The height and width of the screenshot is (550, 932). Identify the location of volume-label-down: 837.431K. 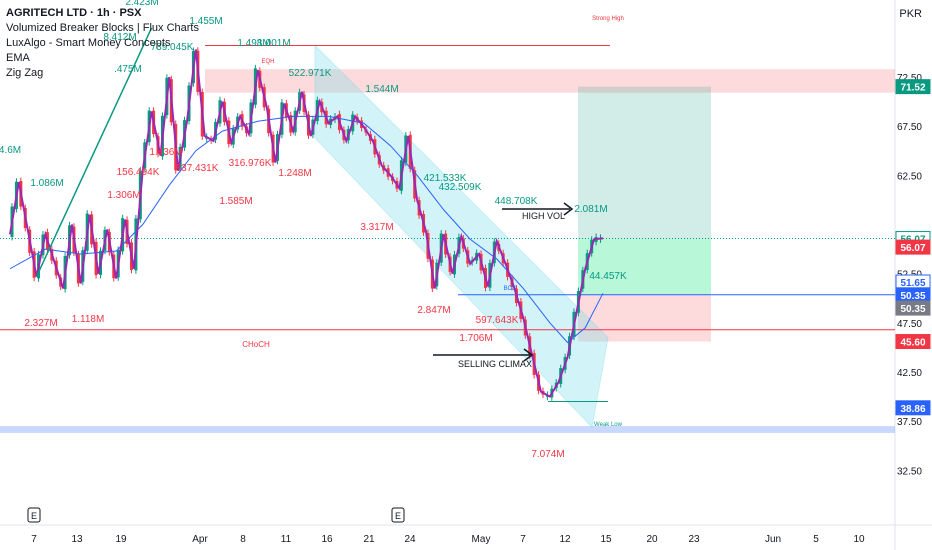
(197, 168).